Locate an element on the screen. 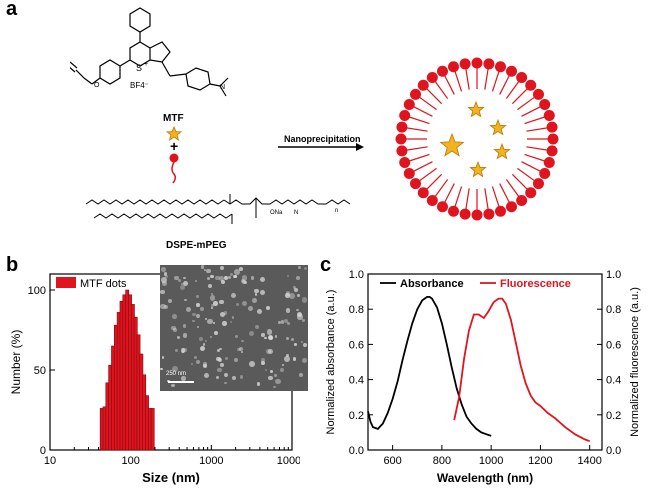 This screenshot has width=650, height=494. y2-tick-label: 1.0 is located at coordinates (613, 275).